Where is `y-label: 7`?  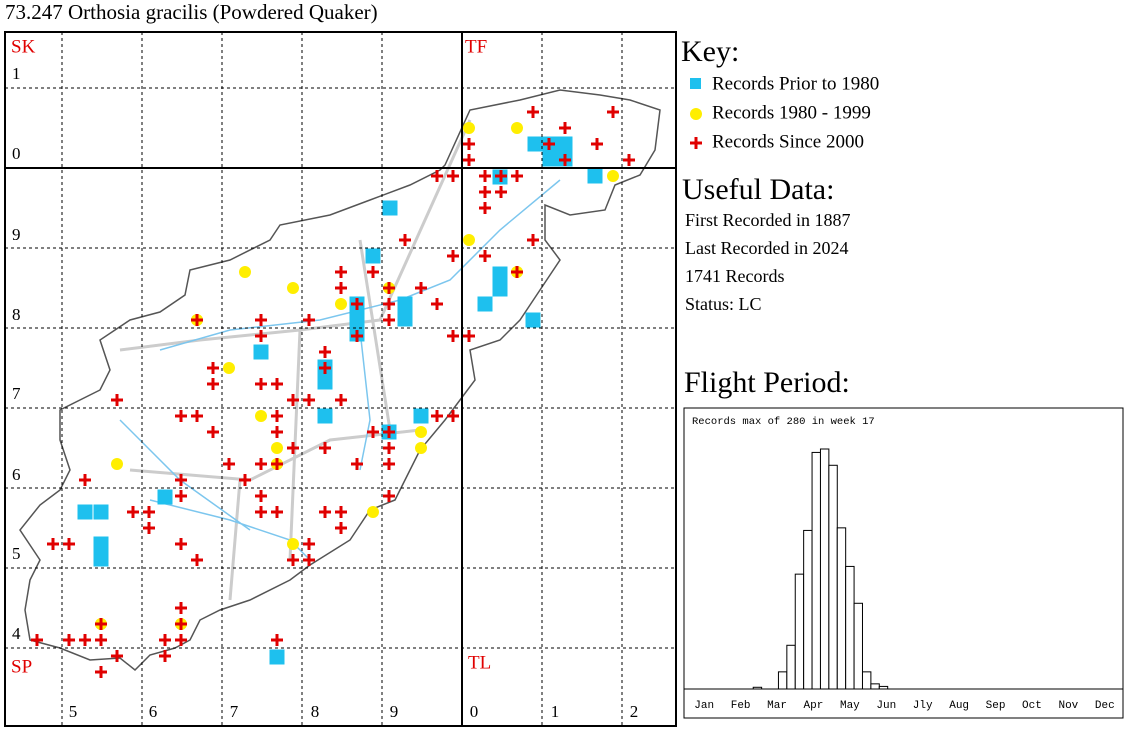 y-label: 7 is located at coordinates (16, 393).